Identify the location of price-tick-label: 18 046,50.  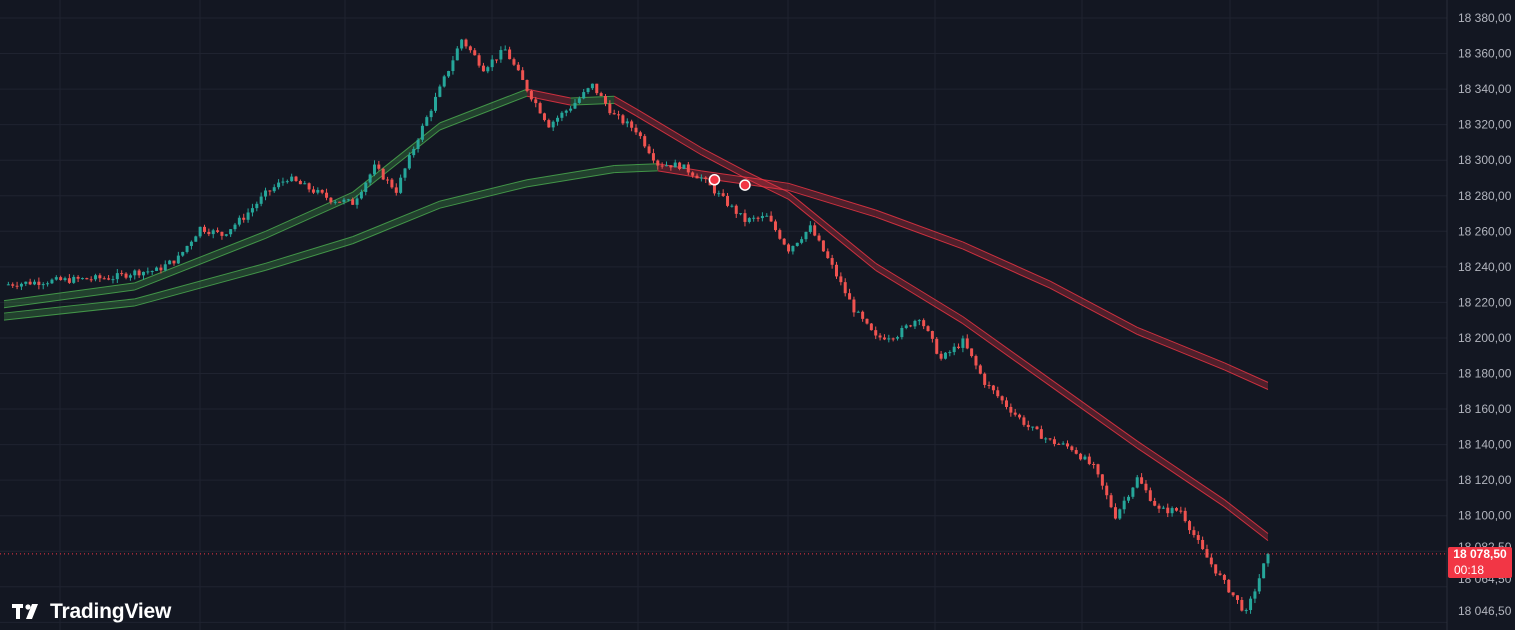
(1485, 611).